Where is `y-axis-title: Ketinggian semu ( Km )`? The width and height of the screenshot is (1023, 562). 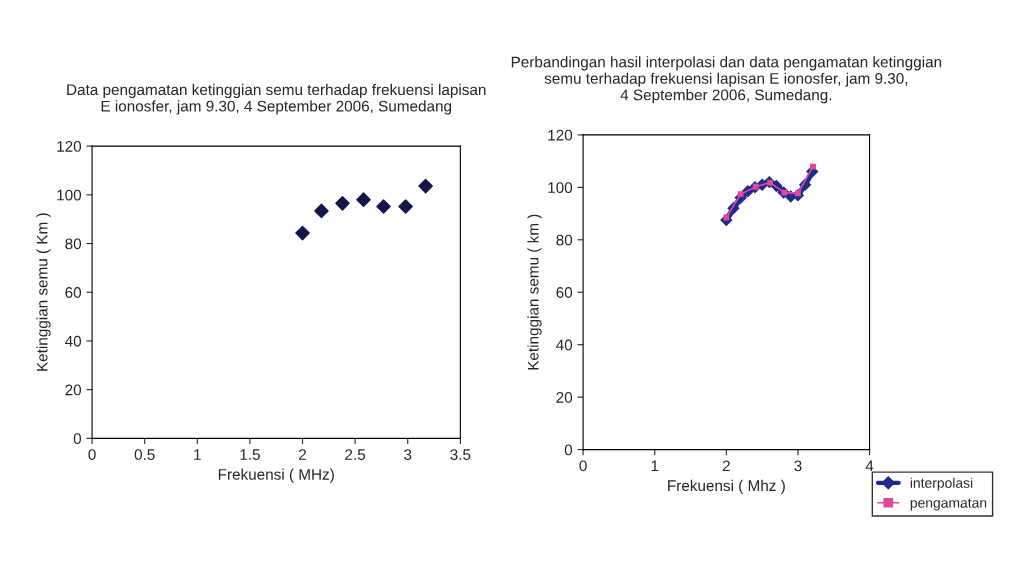
y-axis-title: Ketinggian semu ( Km ) is located at coordinates (43, 292).